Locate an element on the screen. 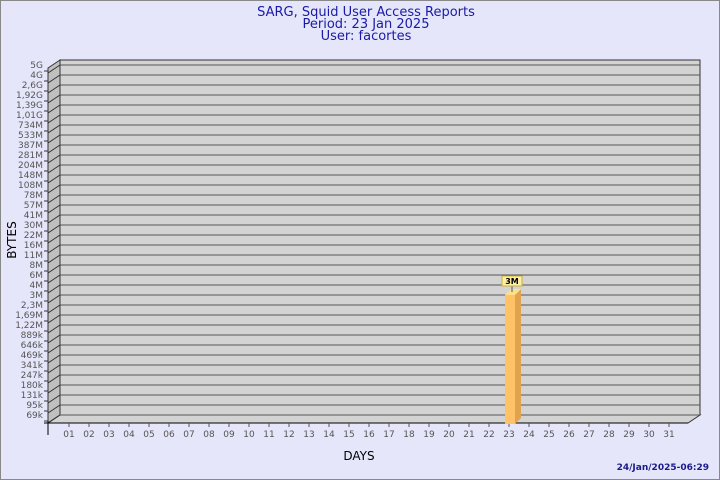 This screenshot has height=480, width=720. y-tick-label: 341k is located at coordinates (32, 366).